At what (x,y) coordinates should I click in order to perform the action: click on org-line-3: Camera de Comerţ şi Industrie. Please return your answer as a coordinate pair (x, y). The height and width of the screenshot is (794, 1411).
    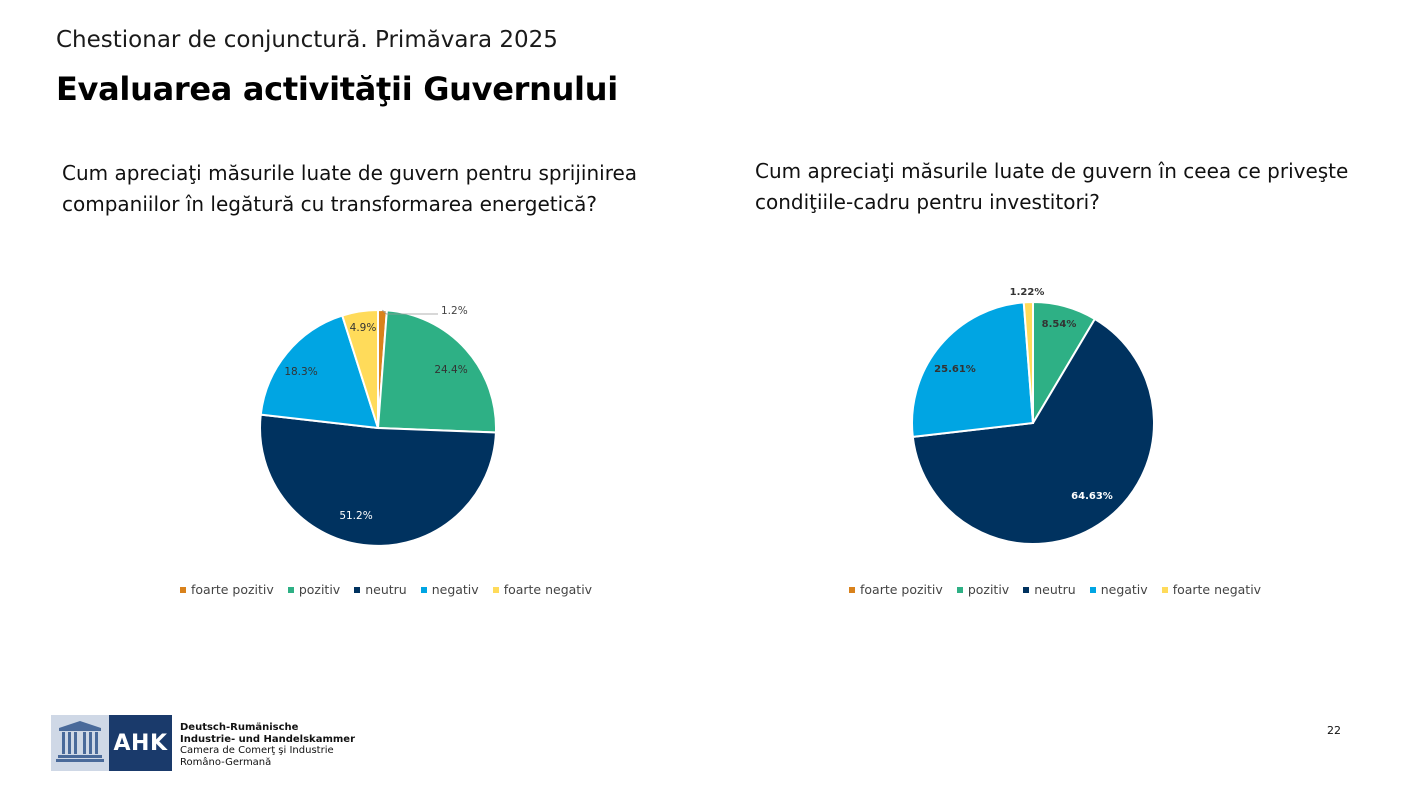
    Looking at the image, I should click on (257, 750).